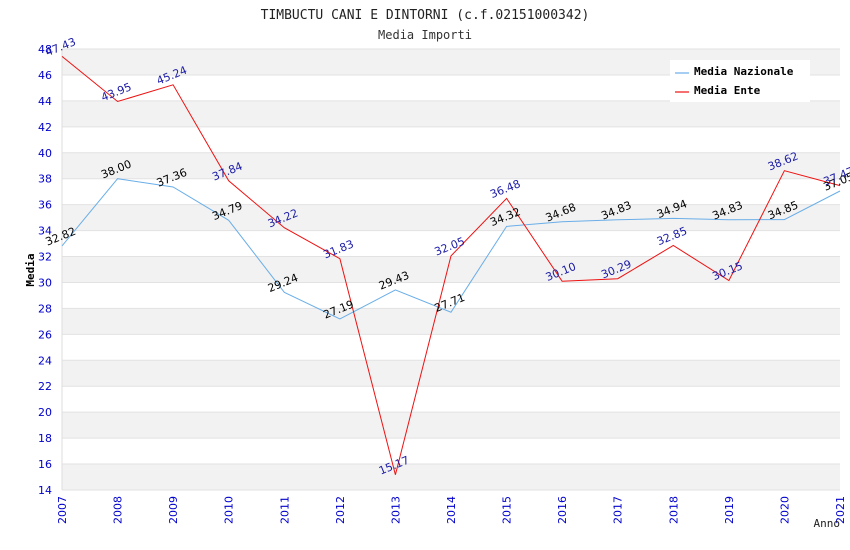  I want to click on legend: Media Nazionale Media Ente, so click(740, 81).